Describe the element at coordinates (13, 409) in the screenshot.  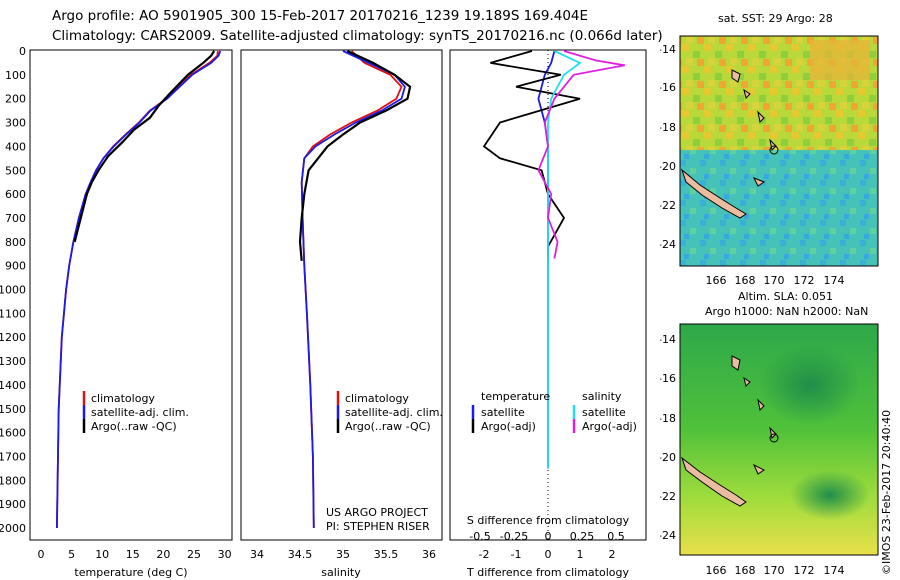
I see `depth-tick: 1500` at that location.